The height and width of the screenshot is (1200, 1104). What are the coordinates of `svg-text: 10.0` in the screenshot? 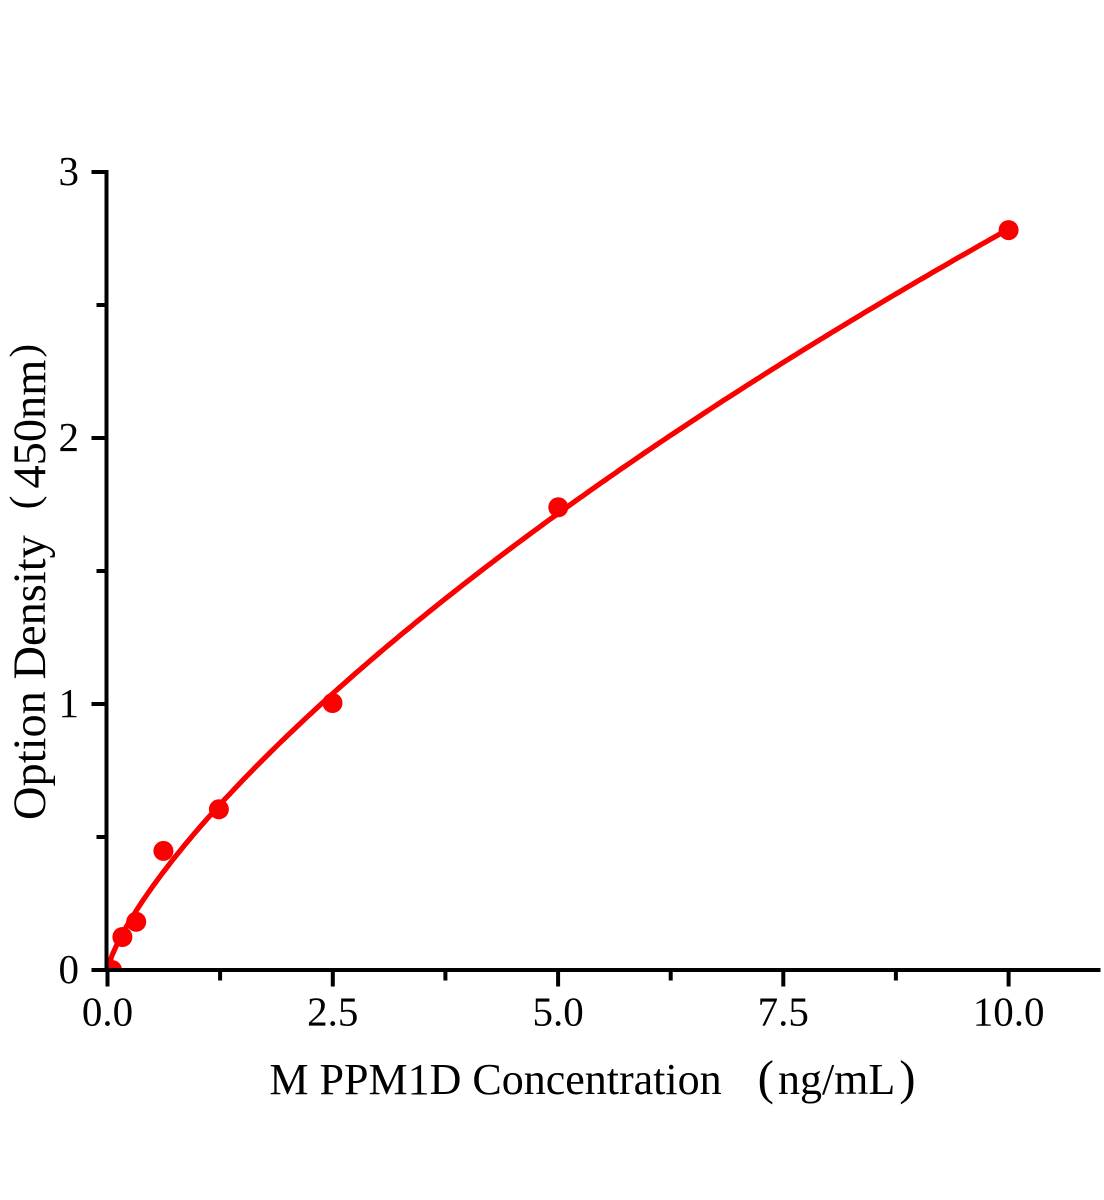 It's located at (1009, 1012).